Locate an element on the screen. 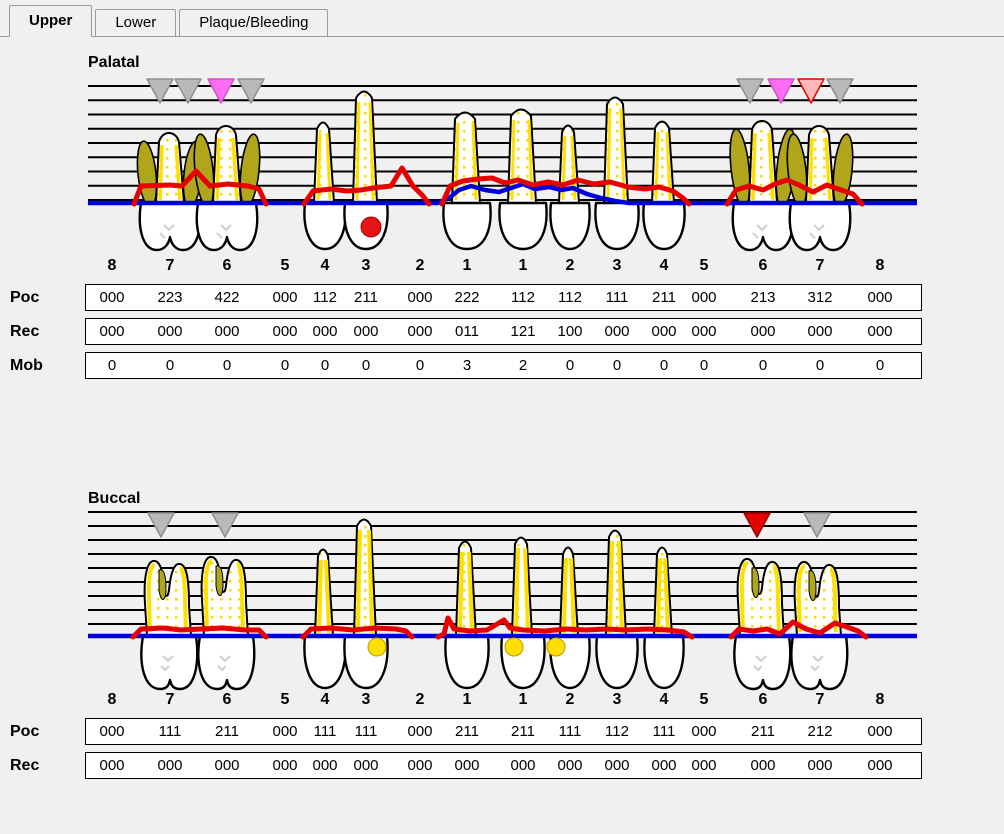  furcation-marker-pink is located at coordinates (811, 91).